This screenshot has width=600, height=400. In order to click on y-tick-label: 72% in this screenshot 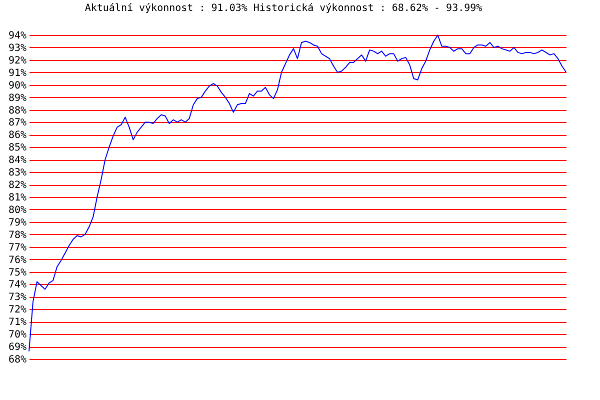, I will do `click(17, 310)`.